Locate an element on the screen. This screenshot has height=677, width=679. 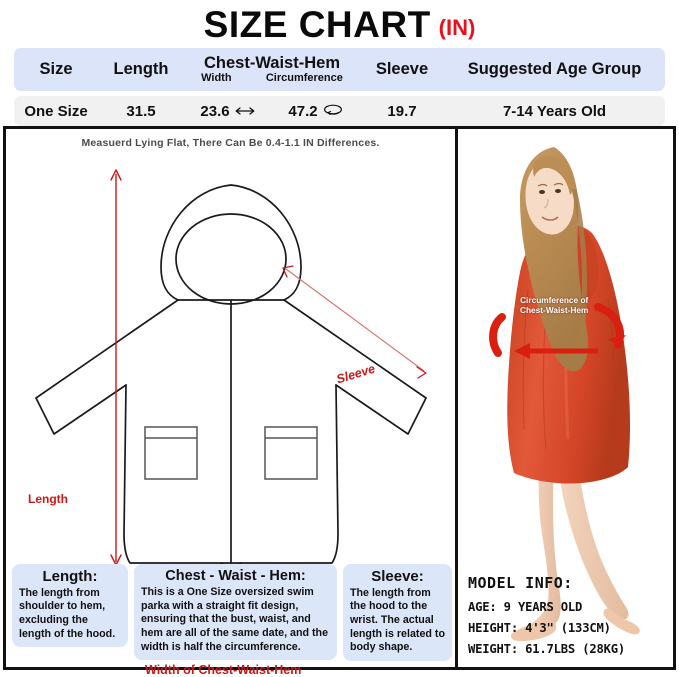
model-info-height: HEIGHT: 4'3" (133CM) is located at coordinates (539, 628).